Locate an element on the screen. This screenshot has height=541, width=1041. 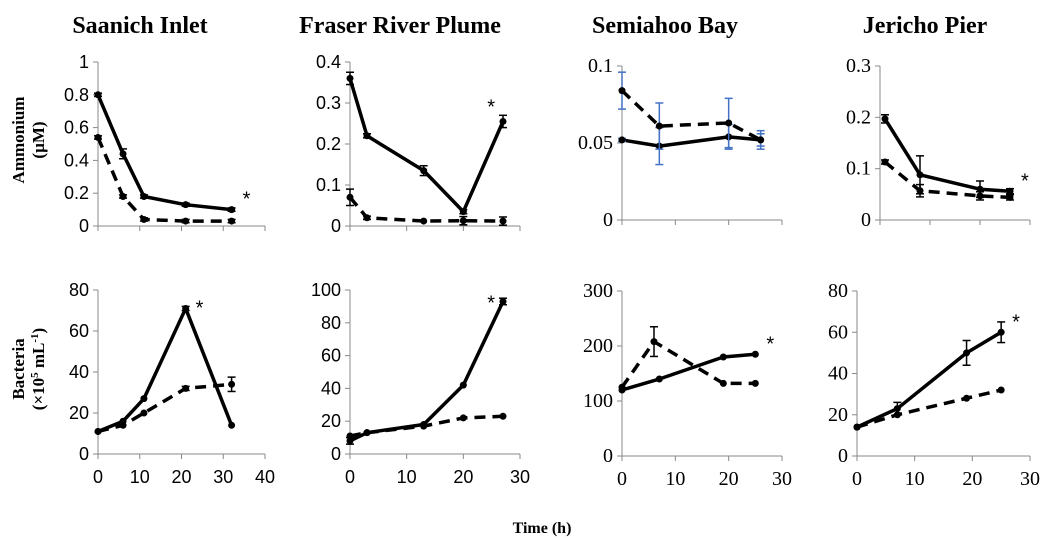
row-label-bacteria-unit: (×105 mL-1) is located at coordinates (38, 369).